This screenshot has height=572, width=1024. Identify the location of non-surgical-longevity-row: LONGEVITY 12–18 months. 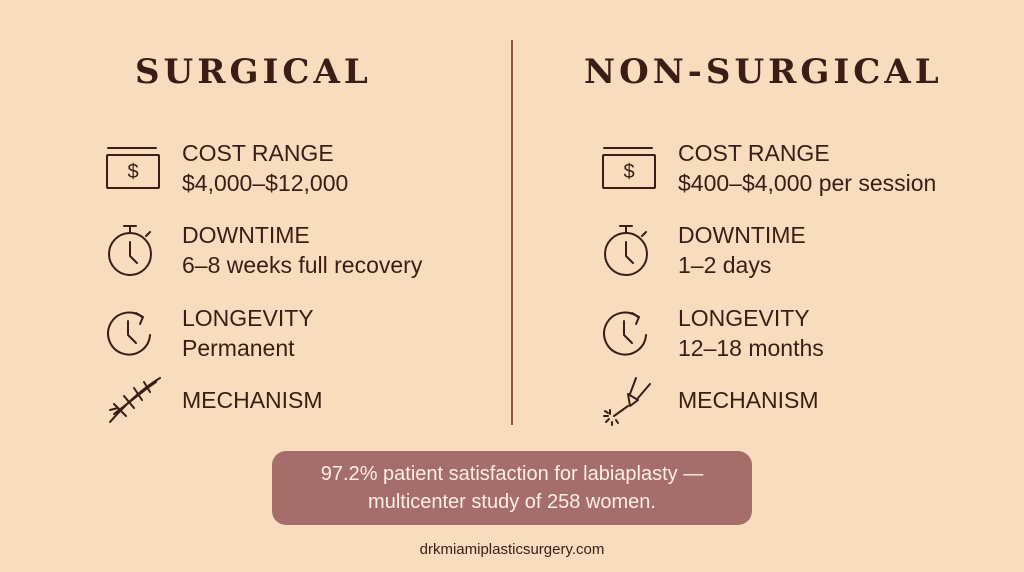
(712, 333).